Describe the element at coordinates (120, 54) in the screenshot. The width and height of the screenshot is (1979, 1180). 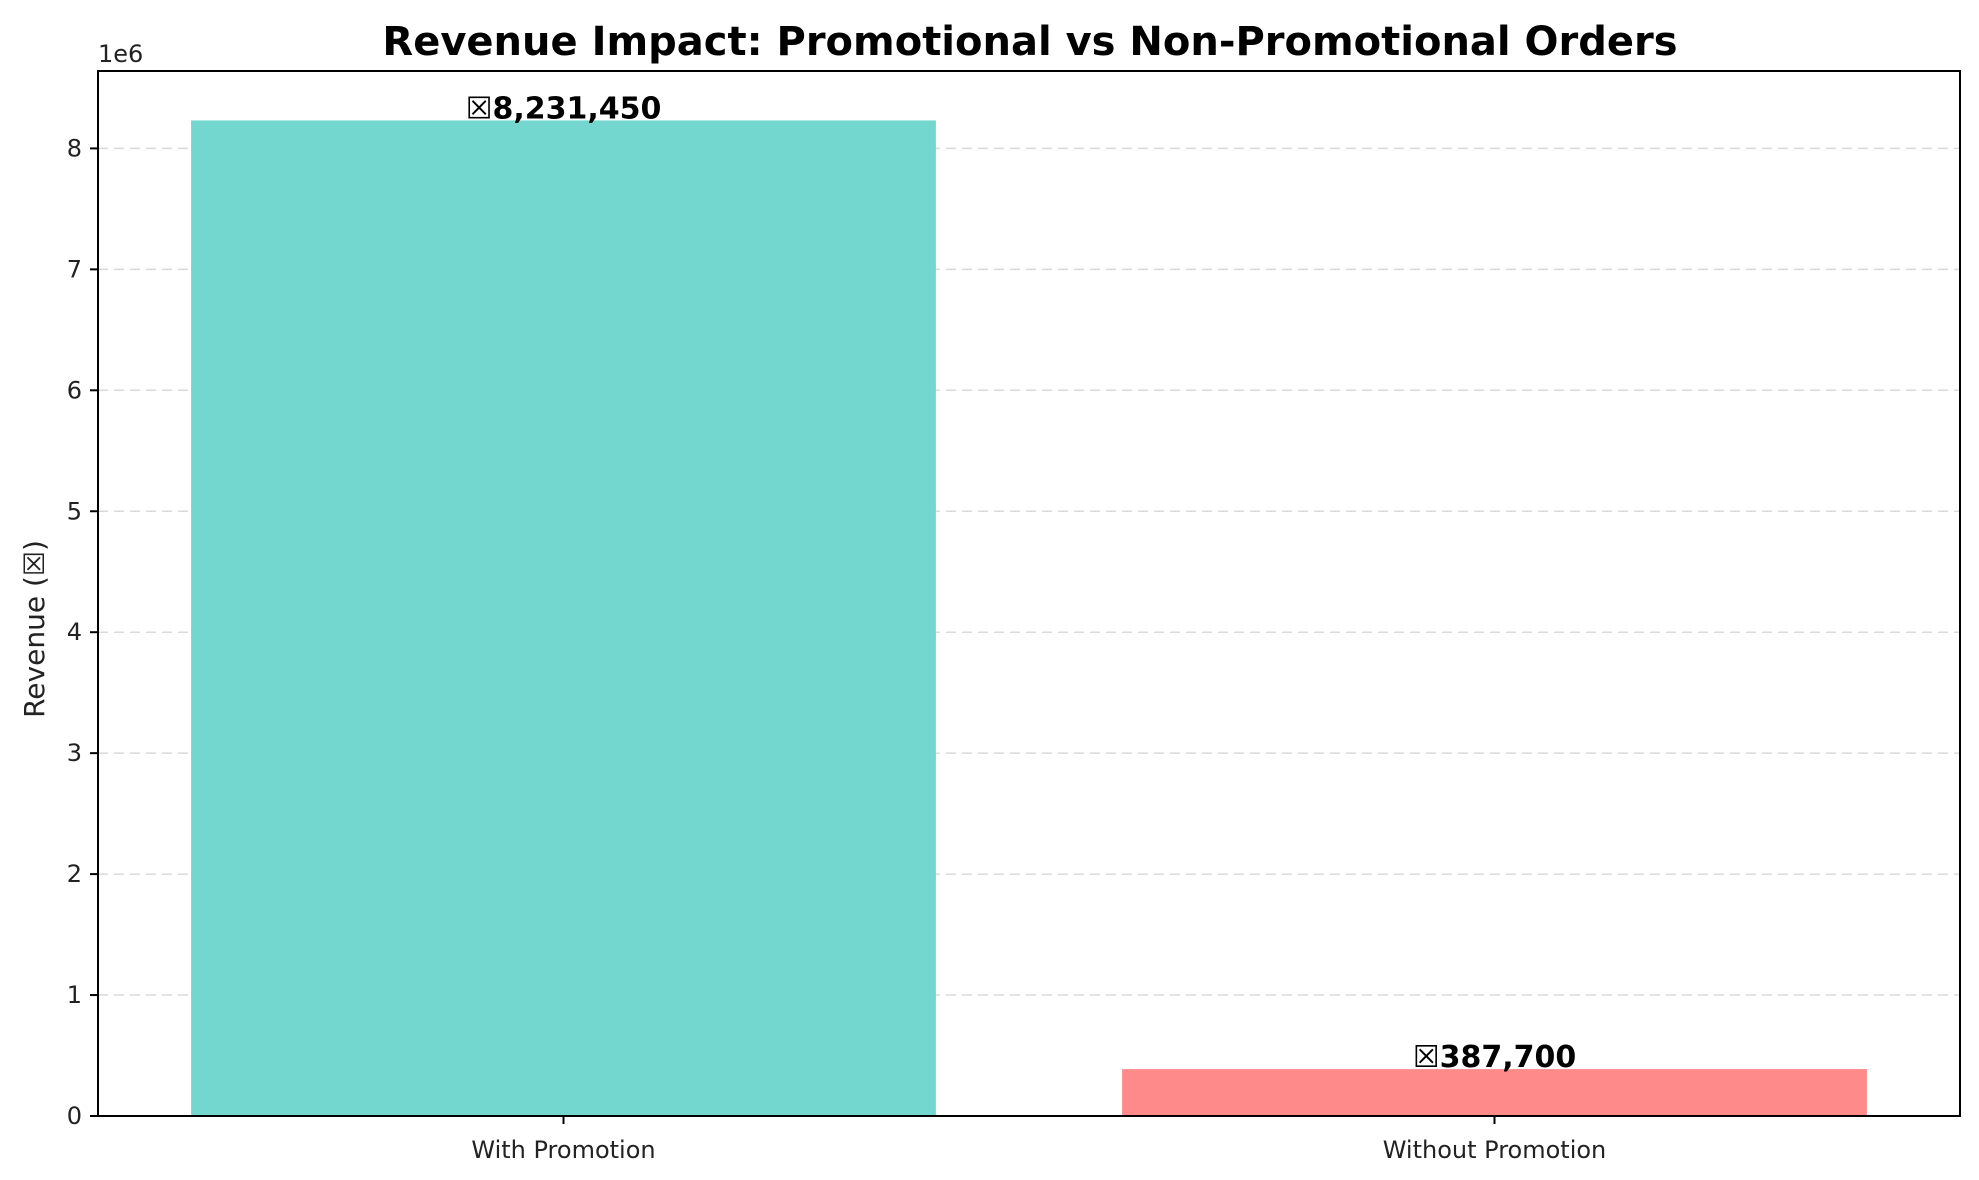
I see `y-axis-offset-label: 1e6` at that location.